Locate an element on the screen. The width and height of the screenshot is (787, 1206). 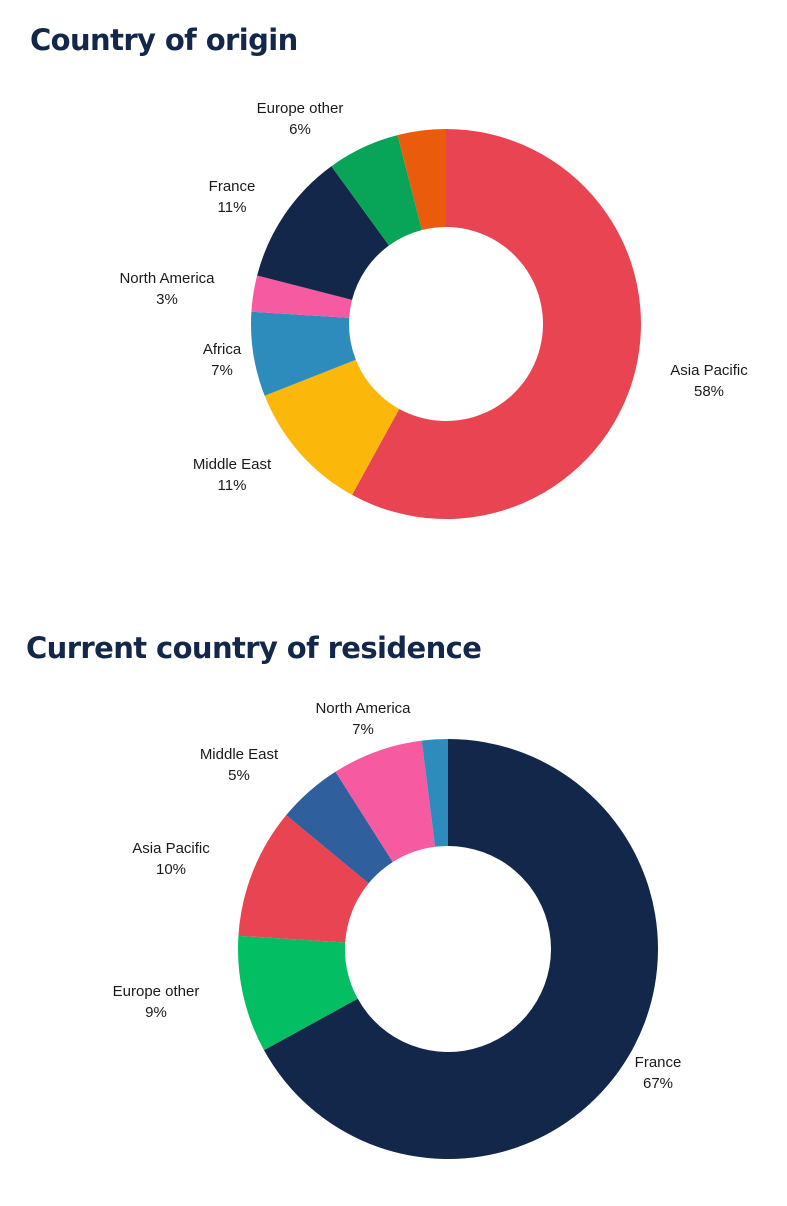
chart-title-origin: Country of origin is located at coordinates (164, 40).